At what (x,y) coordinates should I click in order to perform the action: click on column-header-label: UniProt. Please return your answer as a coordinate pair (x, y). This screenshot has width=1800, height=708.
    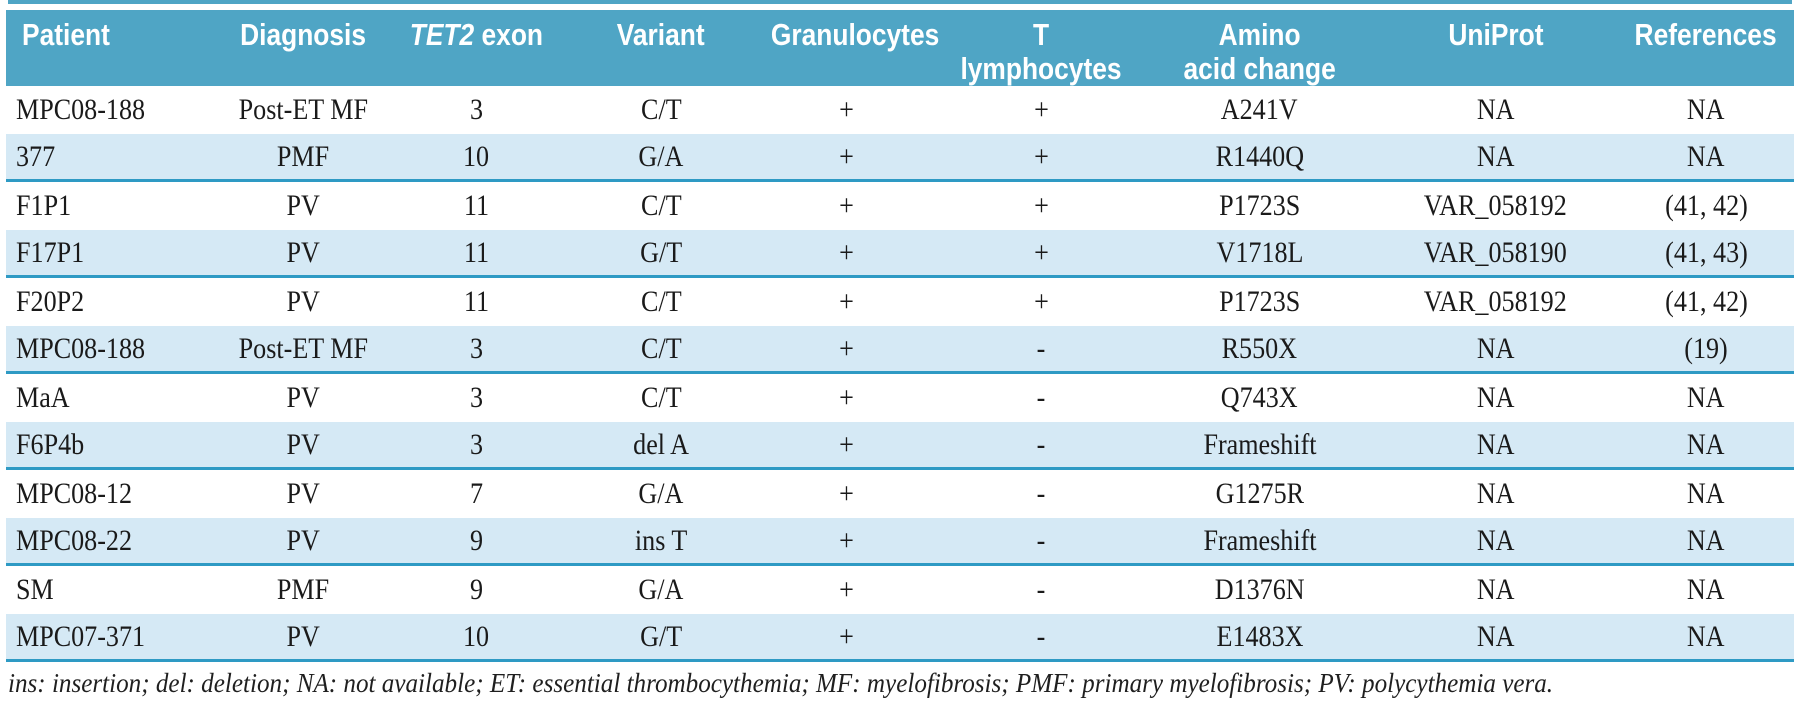
    Looking at the image, I should click on (1495, 34).